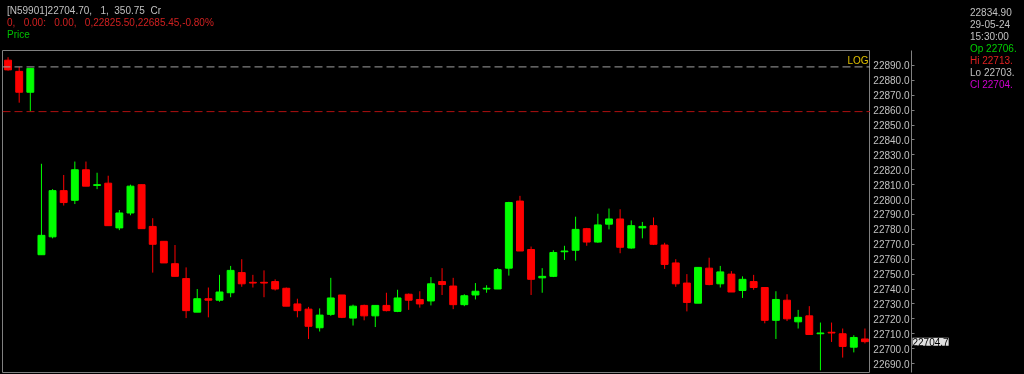 This screenshot has width=1024, height=374. I want to click on y-tick-label: 22830.0, so click(891, 155).